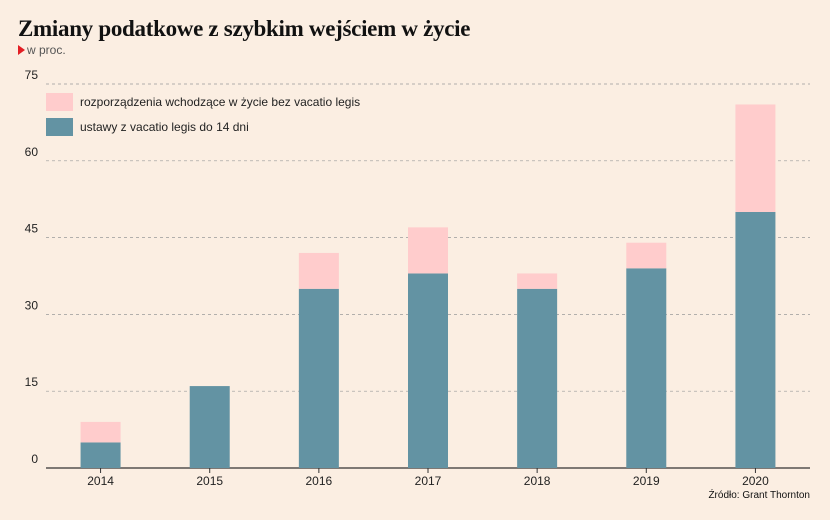  I want to click on bar-ustawy-2015, so click(209, 427).